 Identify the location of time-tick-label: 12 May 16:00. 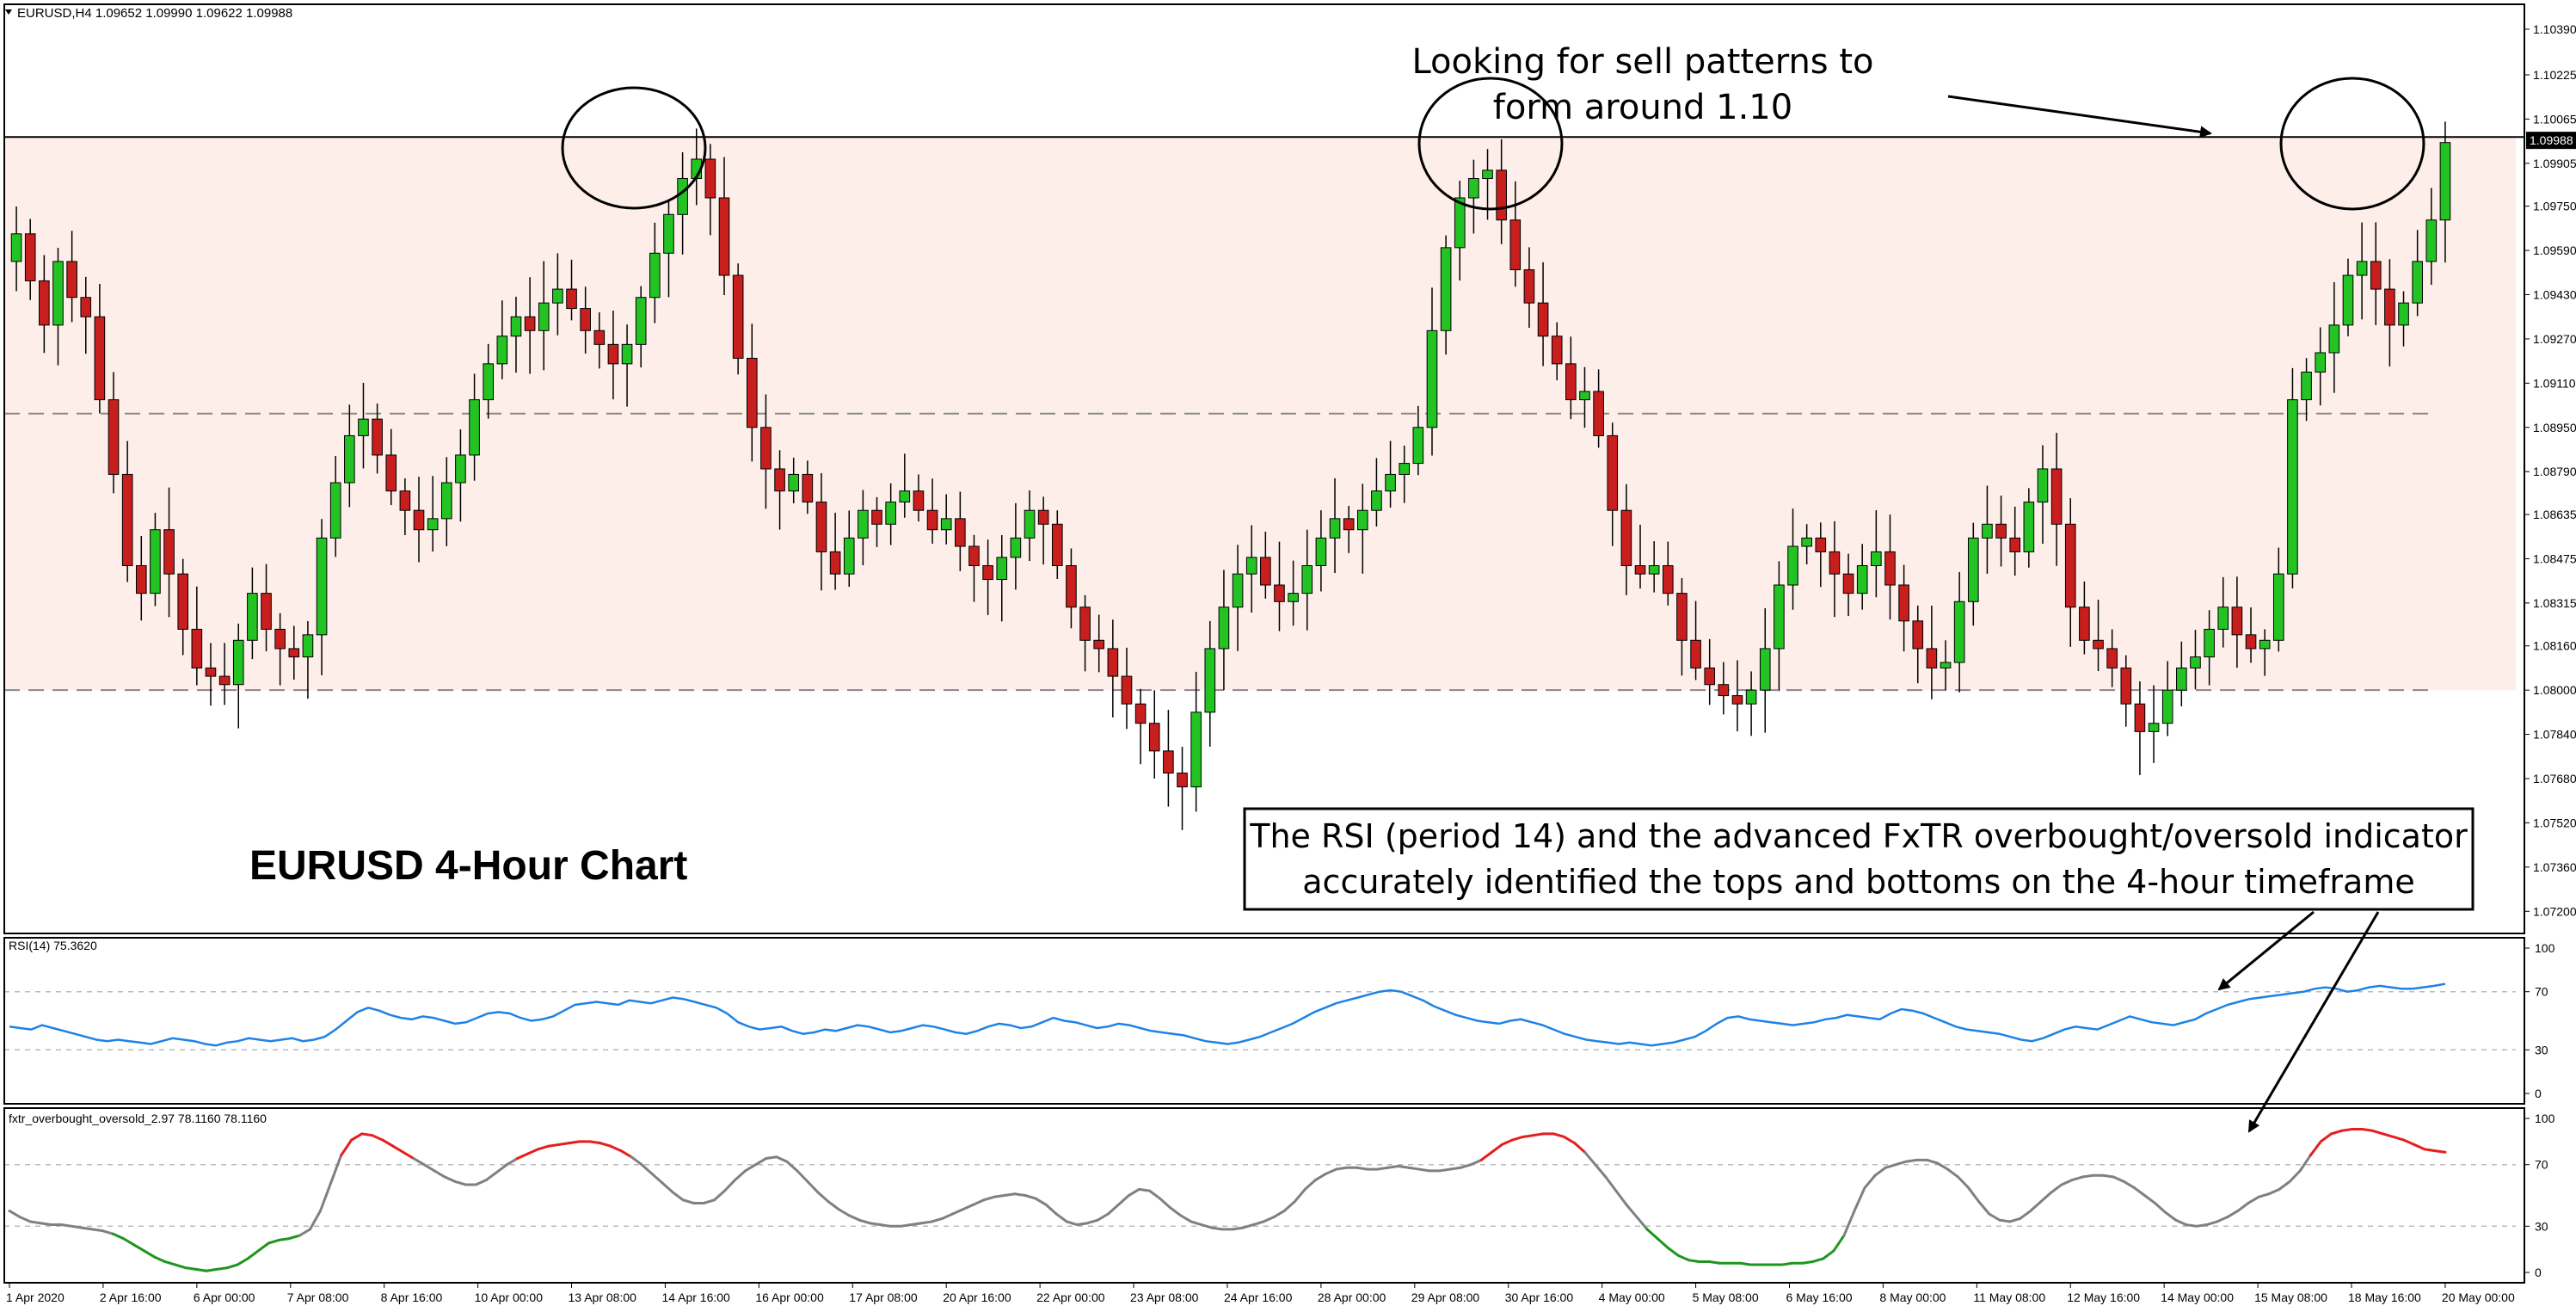
(2103, 1297).